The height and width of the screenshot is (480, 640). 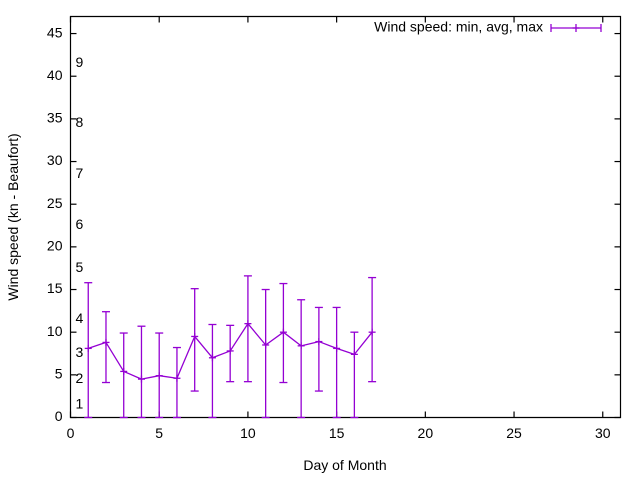 I want to click on chart-legend: Wind speed: min, avg, max, so click(x=488, y=27).